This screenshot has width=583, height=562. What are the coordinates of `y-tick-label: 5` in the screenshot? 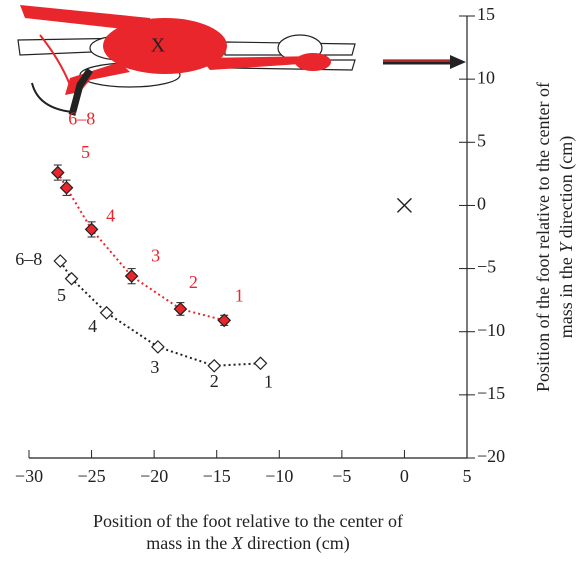 It's located at (481, 140).